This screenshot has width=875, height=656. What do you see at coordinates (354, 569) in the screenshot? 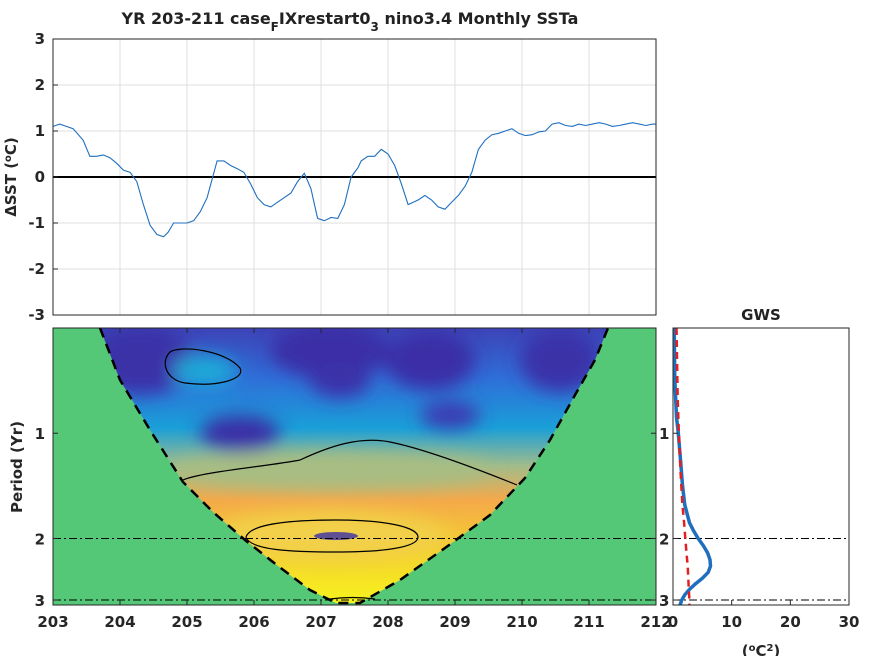
I see `wavelet-reference-lines` at bounding box center [354, 569].